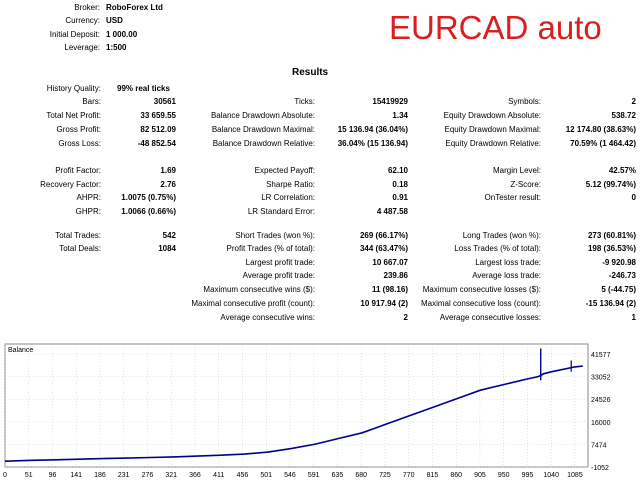  What do you see at coordinates (158, 129) in the screenshot?
I see `col1-value: 82 512.09` at bounding box center [158, 129].